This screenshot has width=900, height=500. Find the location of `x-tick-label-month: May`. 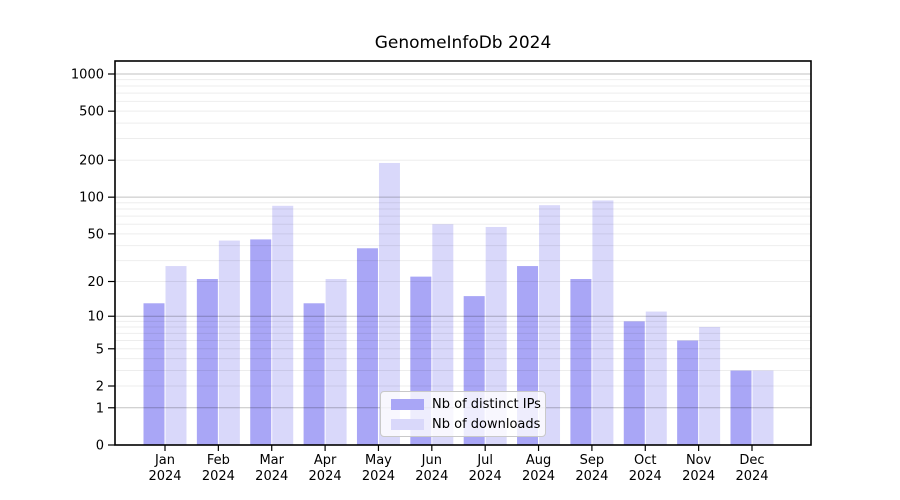

x-tick-label-month: May is located at coordinates (378, 460).